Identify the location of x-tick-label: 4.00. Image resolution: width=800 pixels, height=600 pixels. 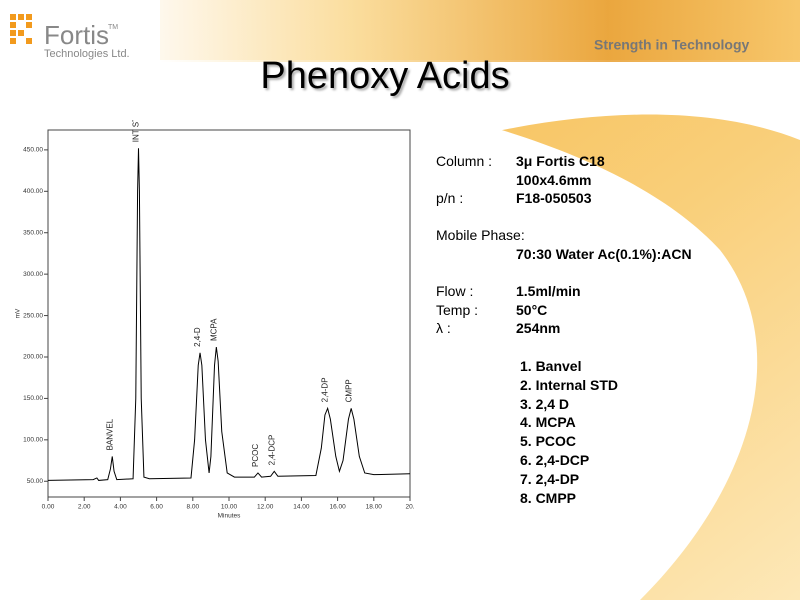
(120, 507).